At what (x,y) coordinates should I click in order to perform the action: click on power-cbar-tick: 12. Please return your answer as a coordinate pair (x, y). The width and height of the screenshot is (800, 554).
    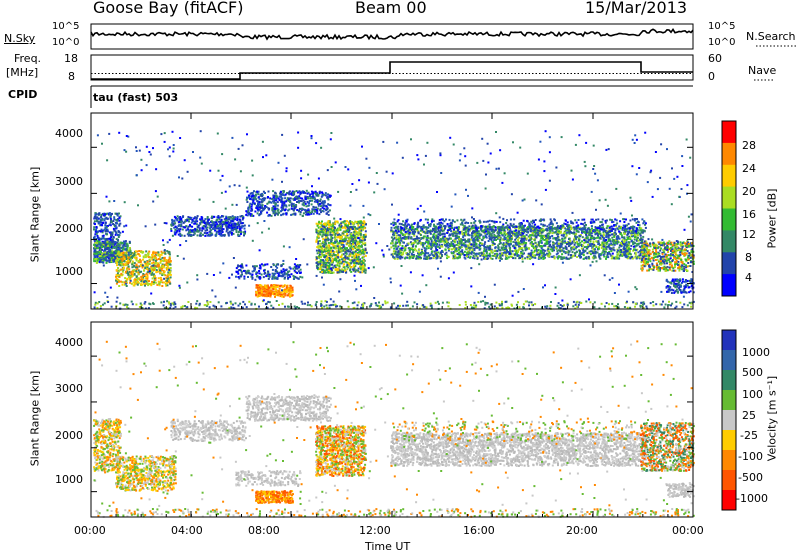
    Looking at the image, I should click on (749, 234).